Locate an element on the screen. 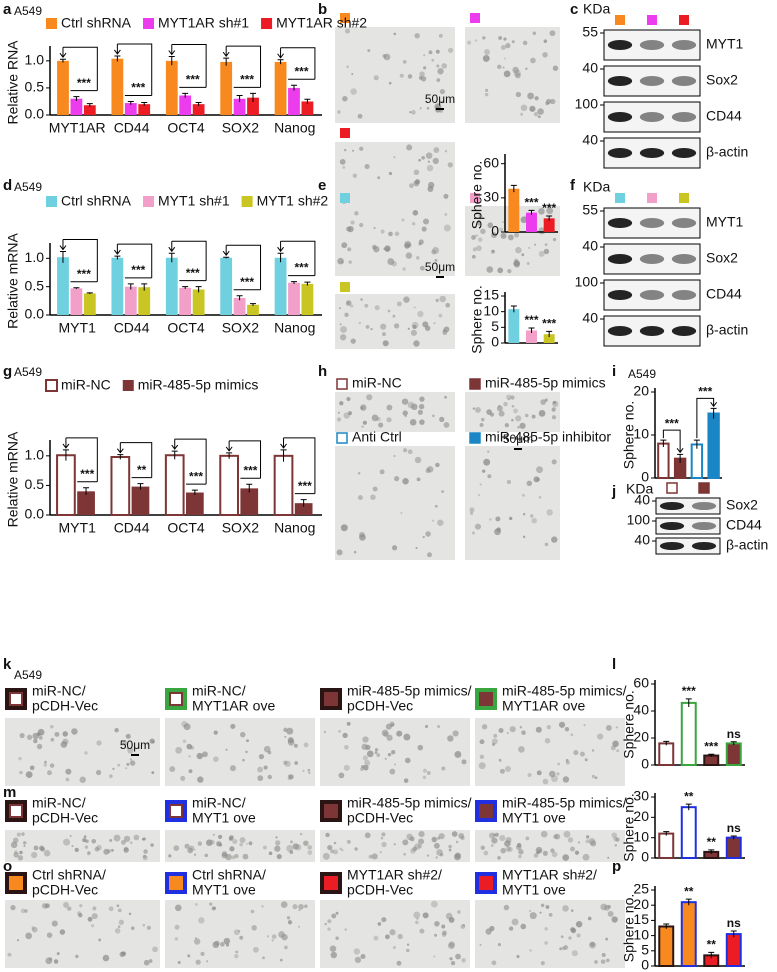 This screenshot has height=972, width=777. legend-label: MYT1 sh#1 is located at coordinates (194, 201).